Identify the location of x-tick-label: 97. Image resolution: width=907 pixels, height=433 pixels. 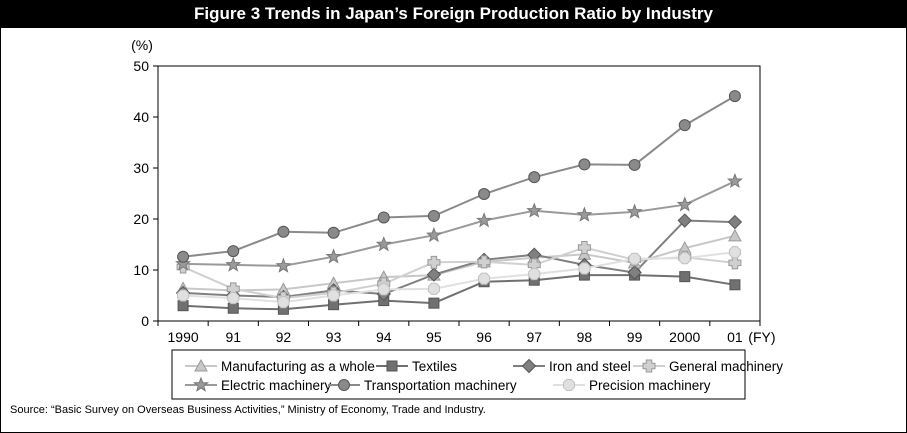
(534, 337).